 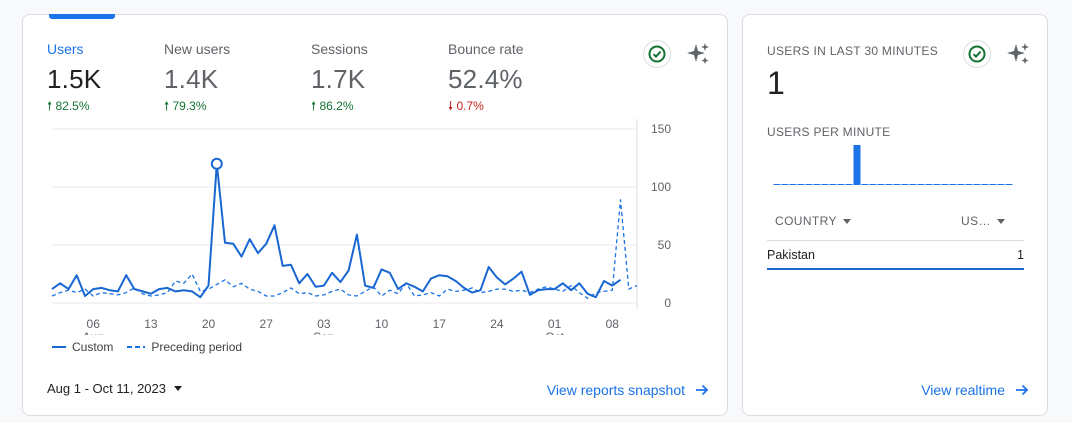 I want to click on y-tick-label: 0, so click(x=667, y=303).